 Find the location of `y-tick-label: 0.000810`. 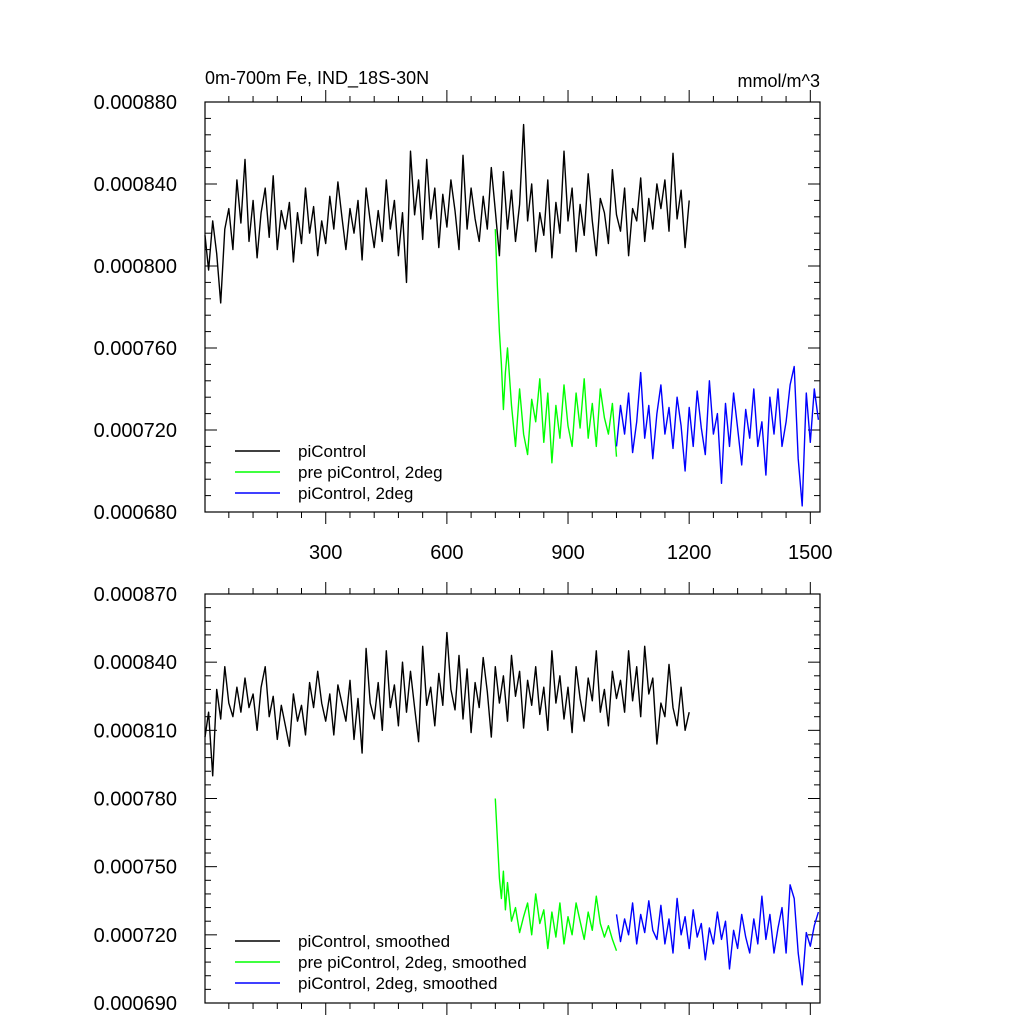

y-tick-label: 0.000810 is located at coordinates (135, 731).